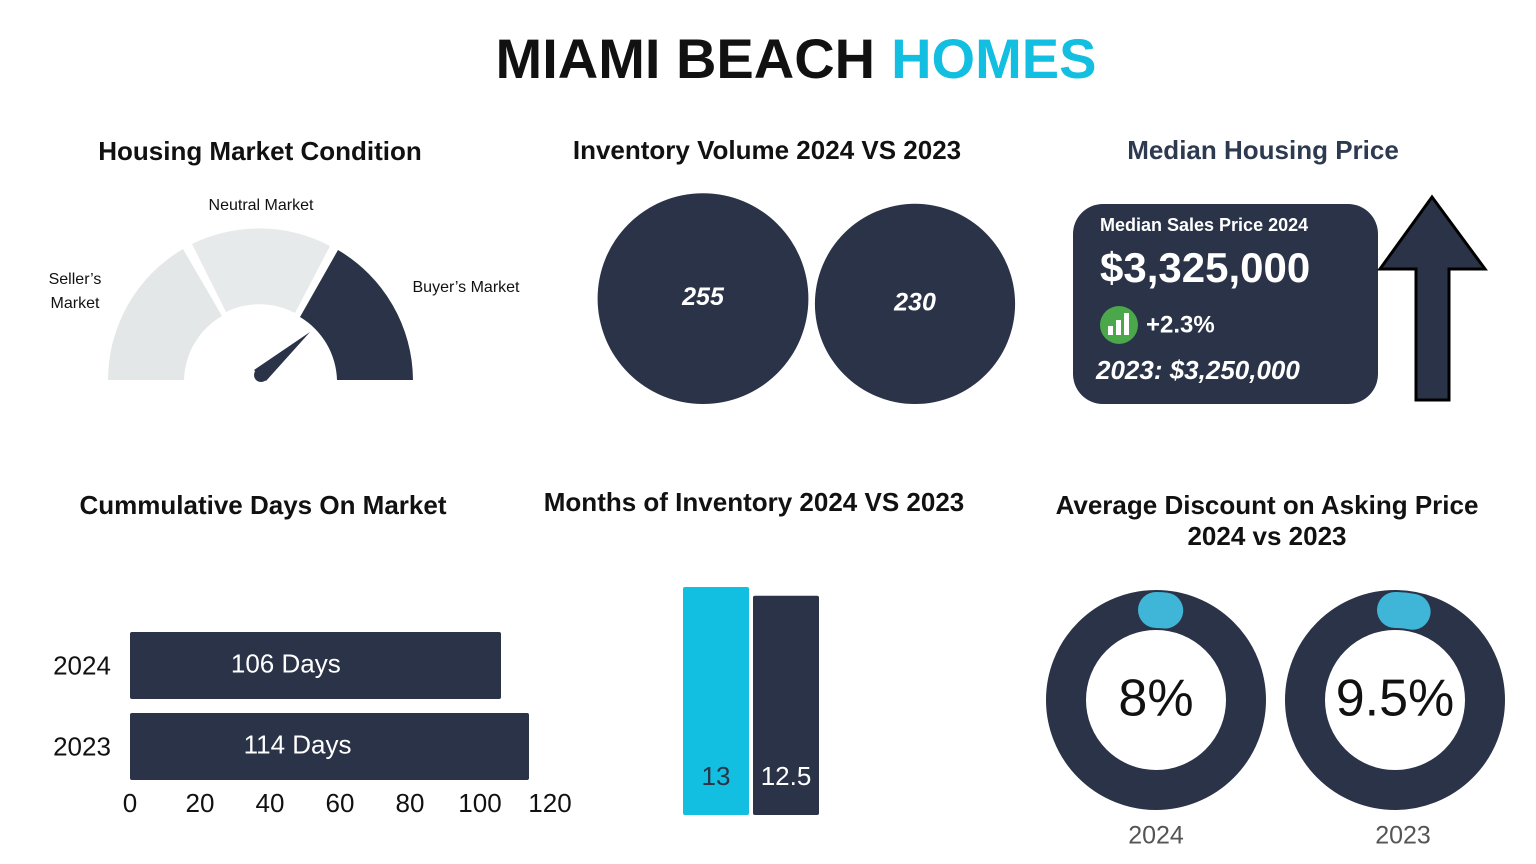 This screenshot has width=1536, height=864. I want to click on gauge: Neutral Market Buyer’s Market, so click(314, 289).